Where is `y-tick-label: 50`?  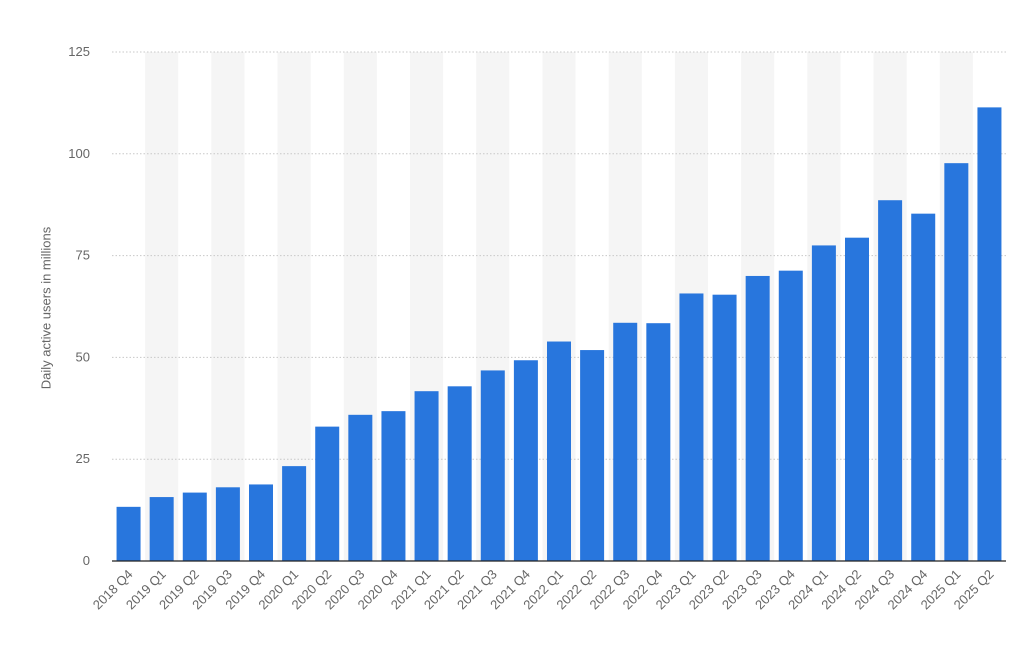
y-tick-label: 50 is located at coordinates (83, 356).